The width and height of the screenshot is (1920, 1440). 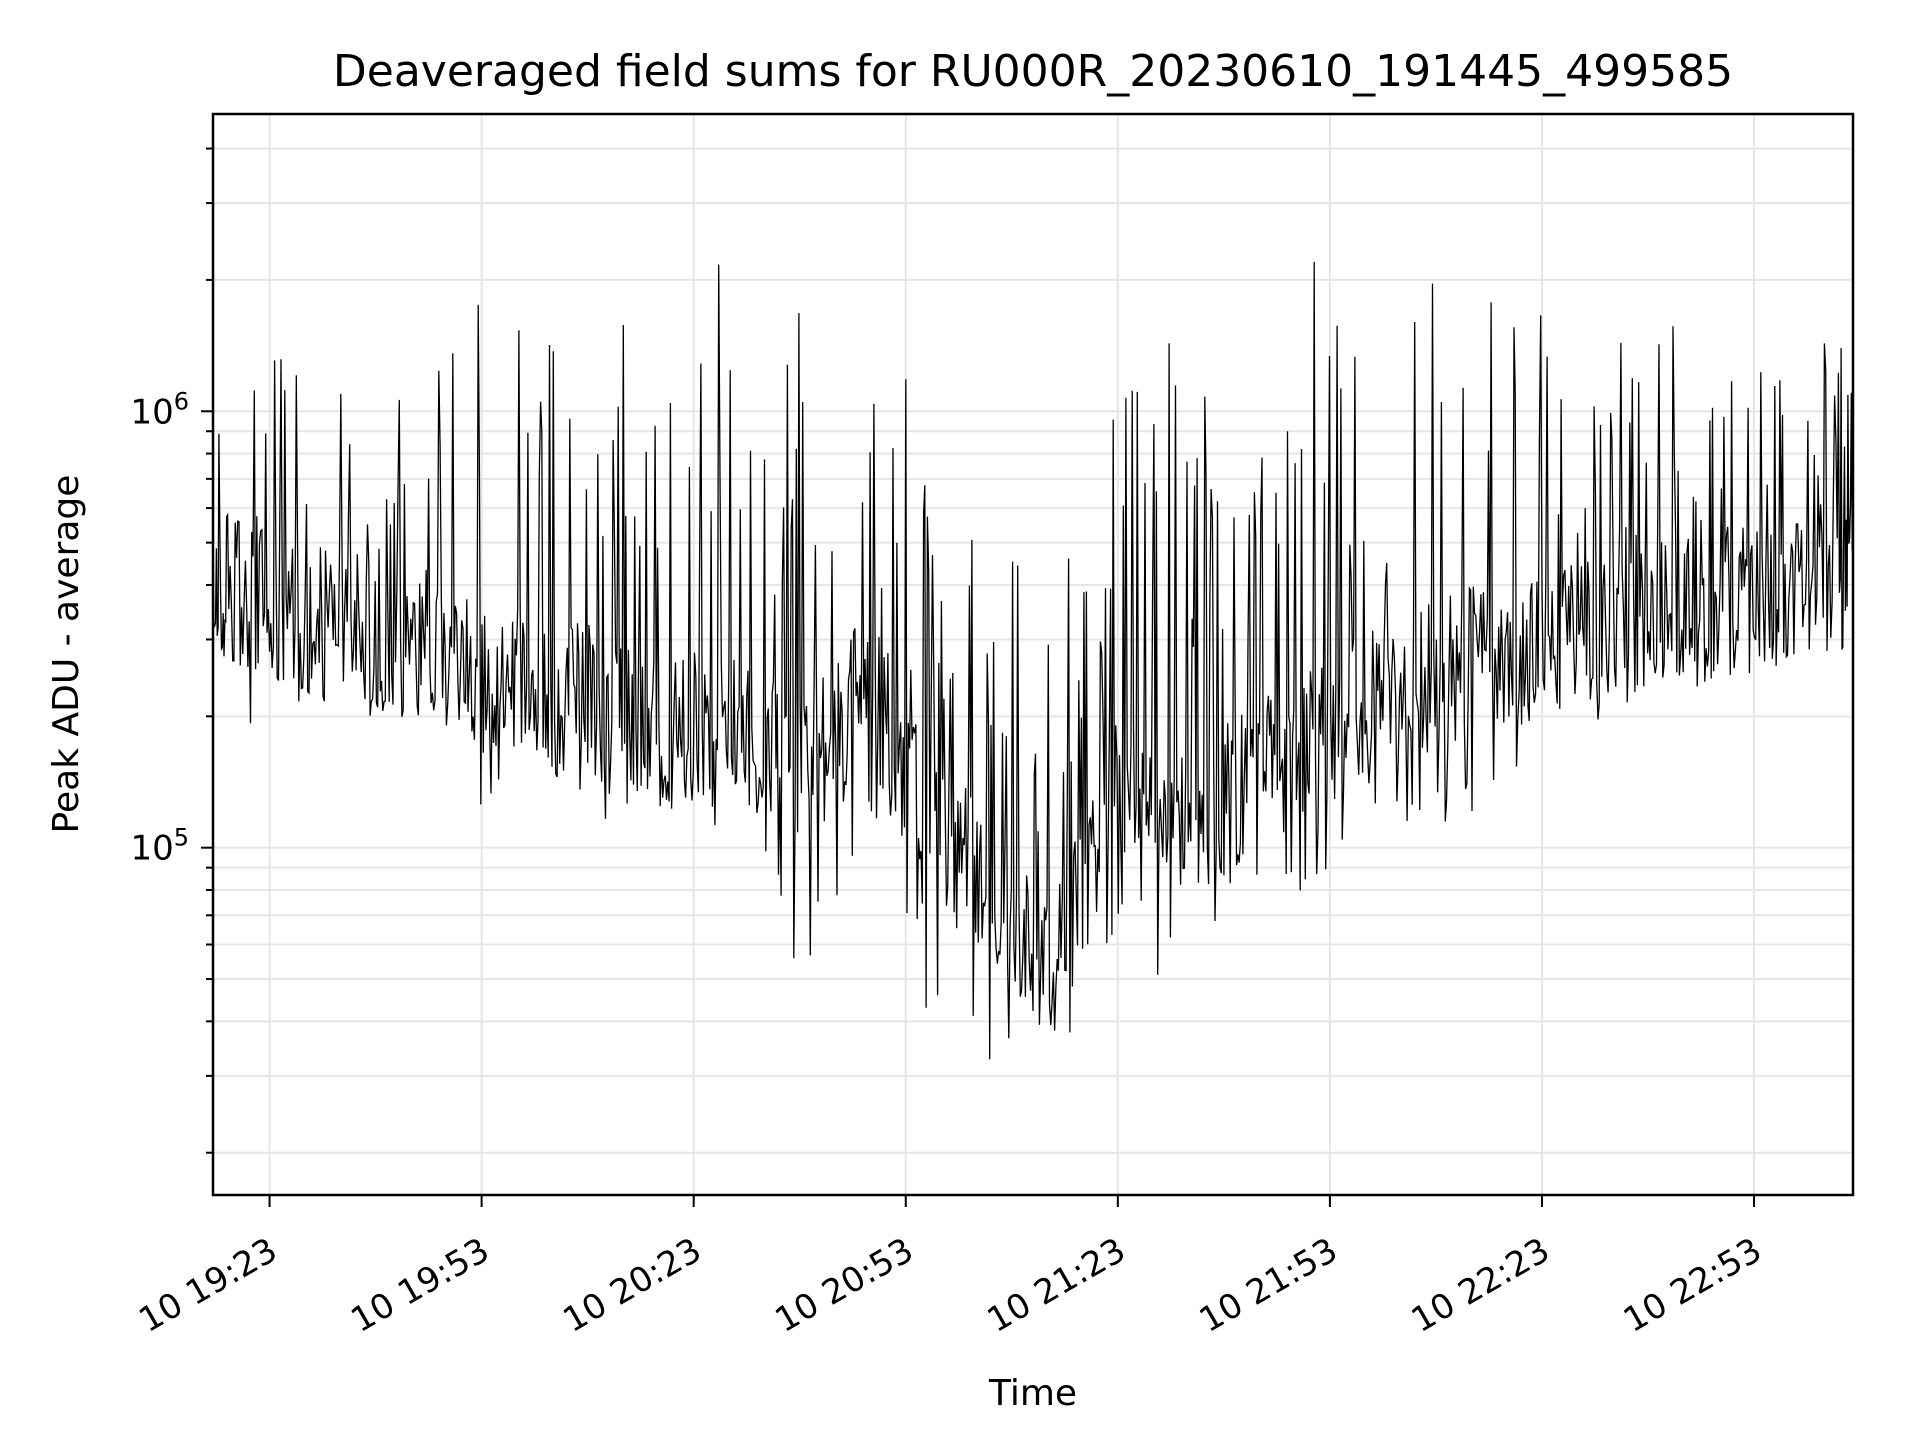 I want to click on x-tick-label: 10 19:23, so click(x=208, y=1285).